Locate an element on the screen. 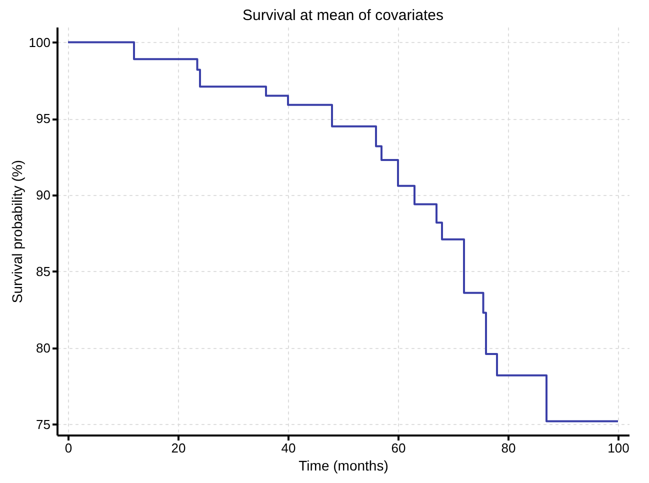 The image size is (649, 483). y-axis-title: Survival probability (%) is located at coordinates (16, 232).